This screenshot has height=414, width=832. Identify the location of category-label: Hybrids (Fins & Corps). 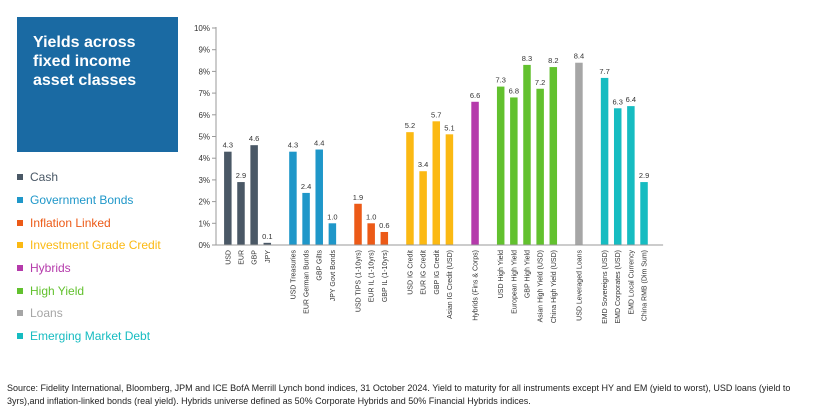
(476, 285).